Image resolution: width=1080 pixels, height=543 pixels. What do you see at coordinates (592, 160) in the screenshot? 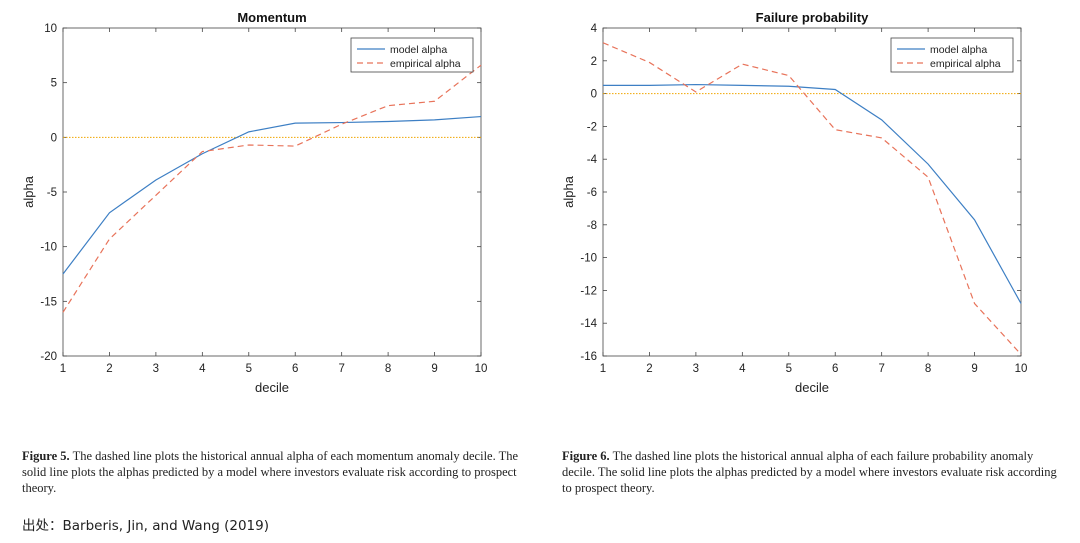
I see `y-tick-label: -4` at bounding box center [592, 160].